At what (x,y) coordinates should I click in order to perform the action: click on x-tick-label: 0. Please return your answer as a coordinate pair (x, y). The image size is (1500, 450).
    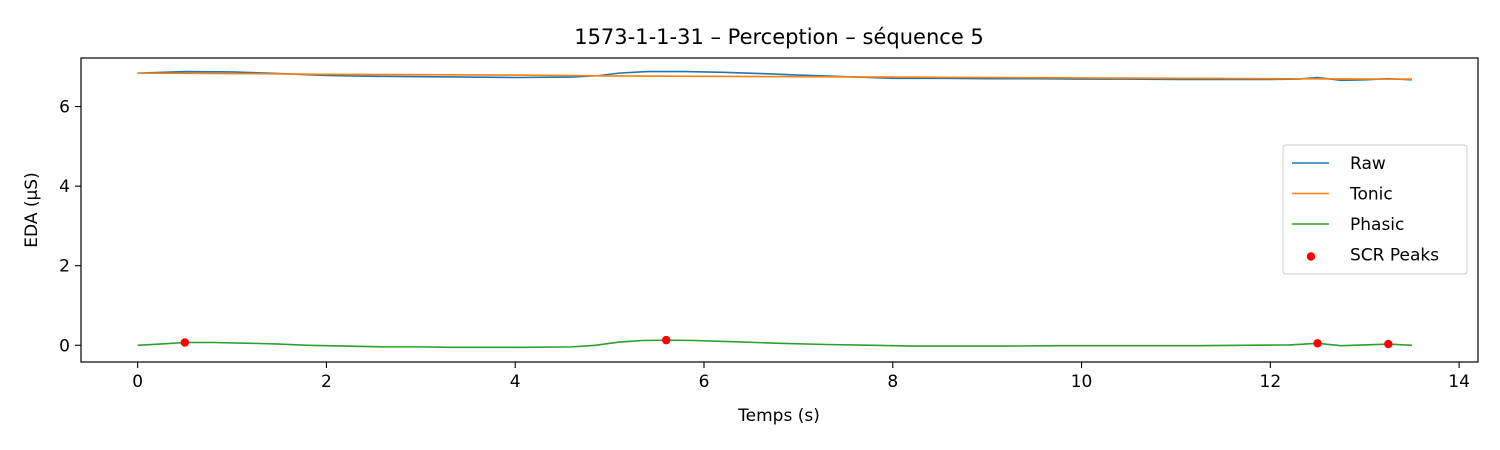
    Looking at the image, I should click on (137, 382).